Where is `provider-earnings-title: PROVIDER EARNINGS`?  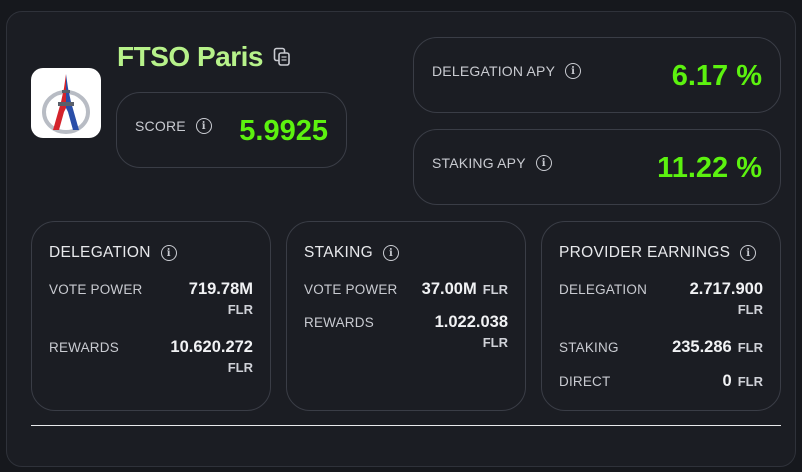
provider-earnings-title: PROVIDER EARNINGS is located at coordinates (645, 252).